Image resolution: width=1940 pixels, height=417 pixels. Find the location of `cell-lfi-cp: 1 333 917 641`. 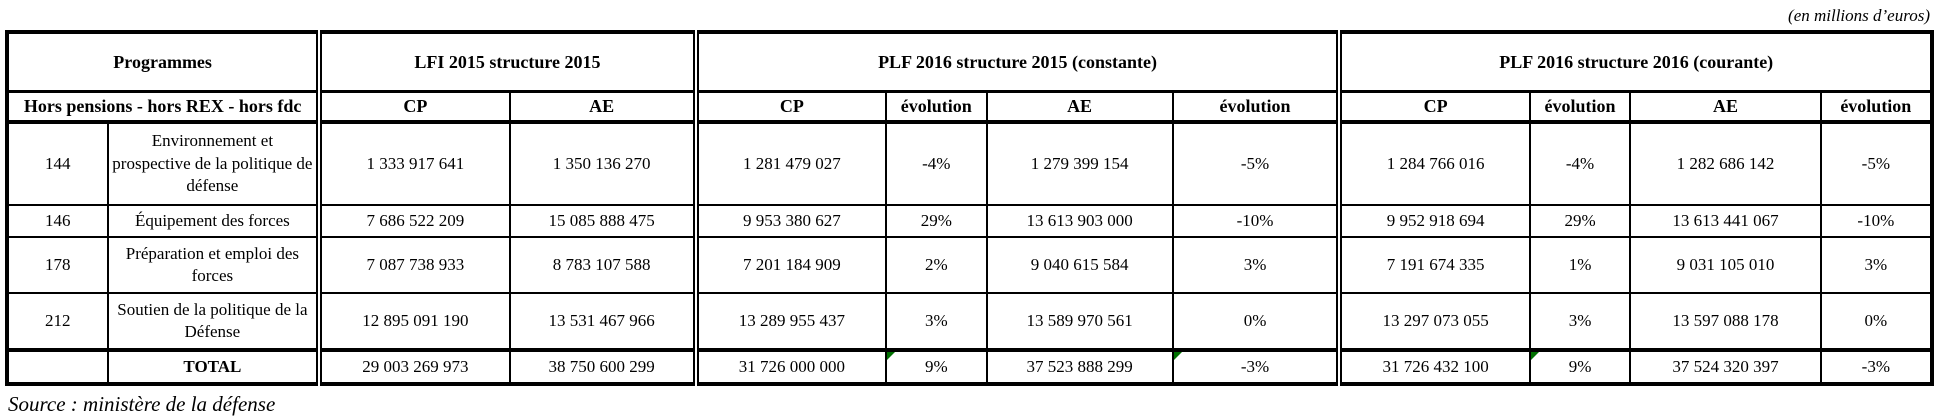

cell-lfi-cp: 1 333 917 641 is located at coordinates (413, 163).